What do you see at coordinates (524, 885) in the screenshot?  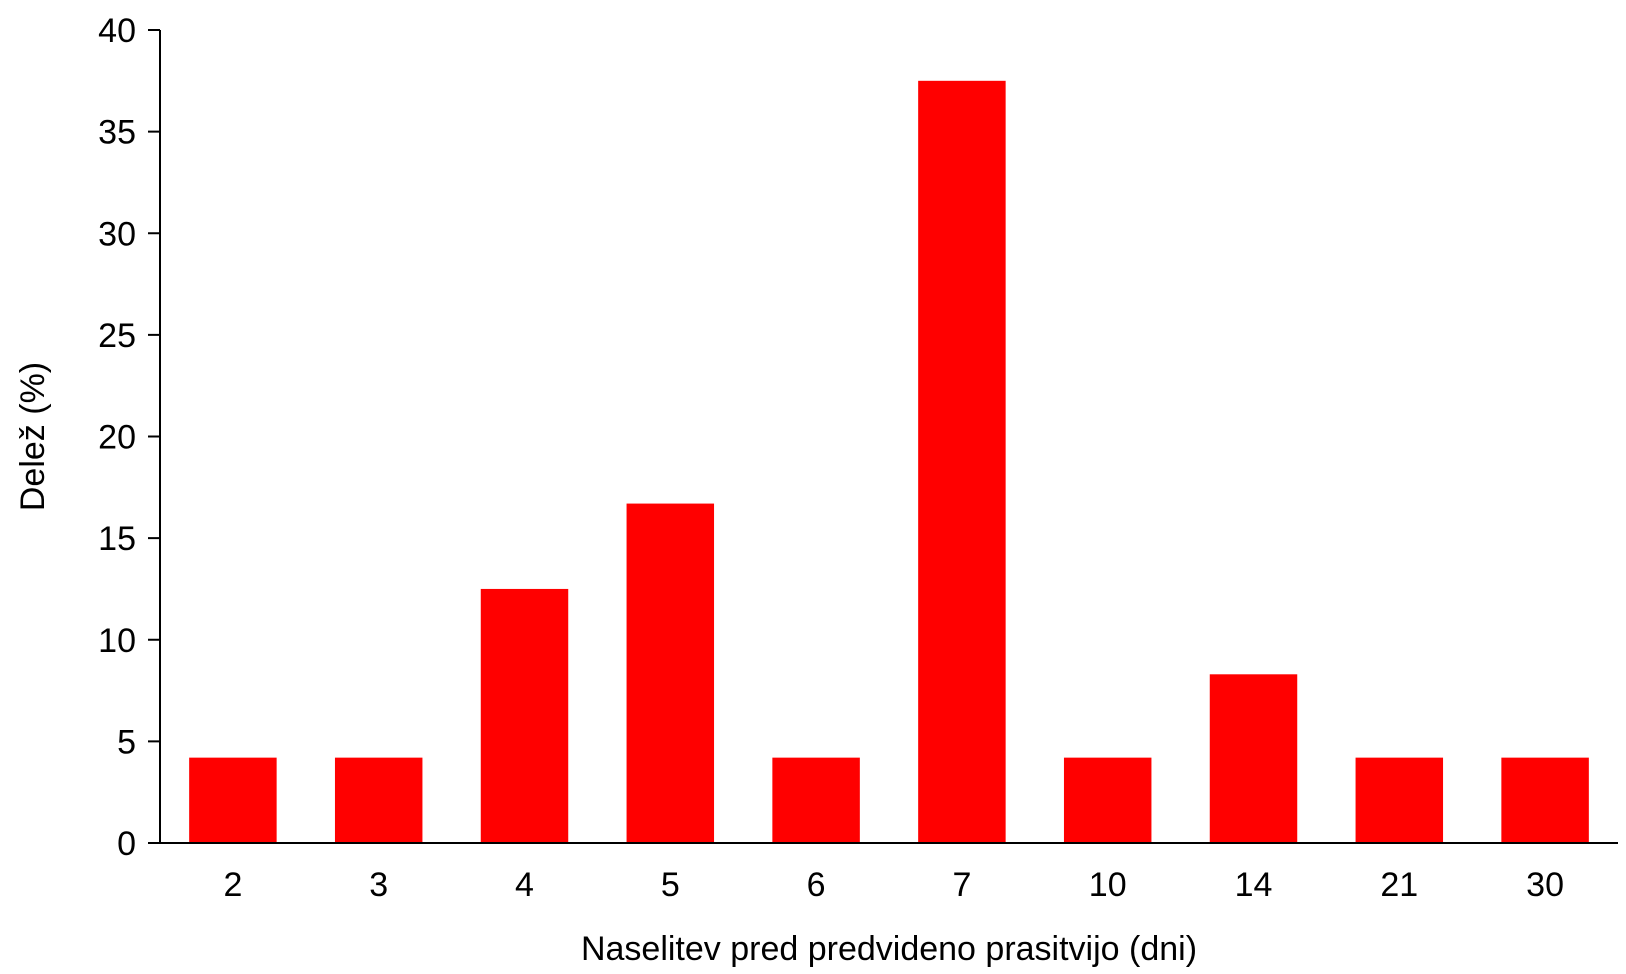 I see `x-tick-label: 4` at bounding box center [524, 885].